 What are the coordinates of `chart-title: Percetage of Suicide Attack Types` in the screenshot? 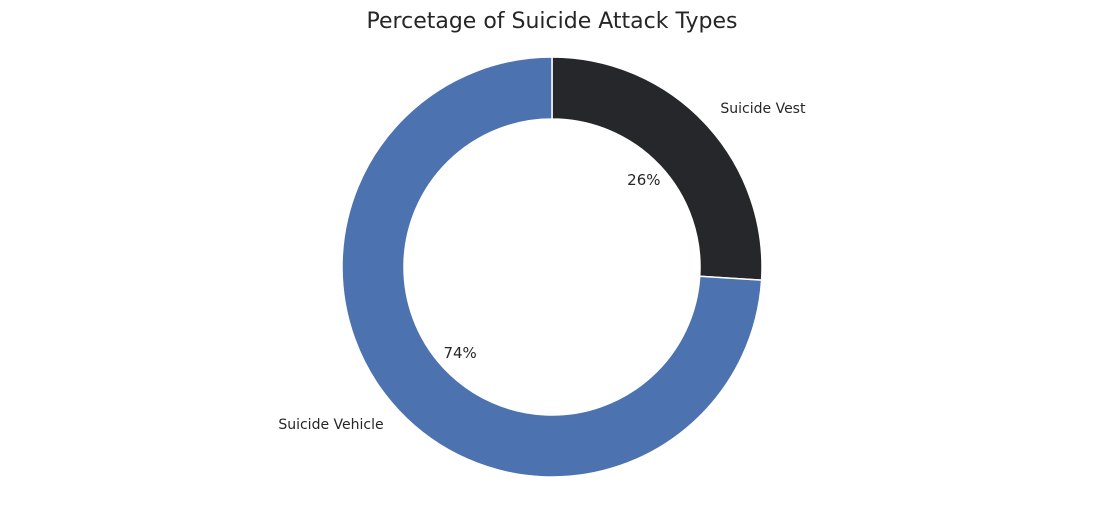 It's located at (552, 21).